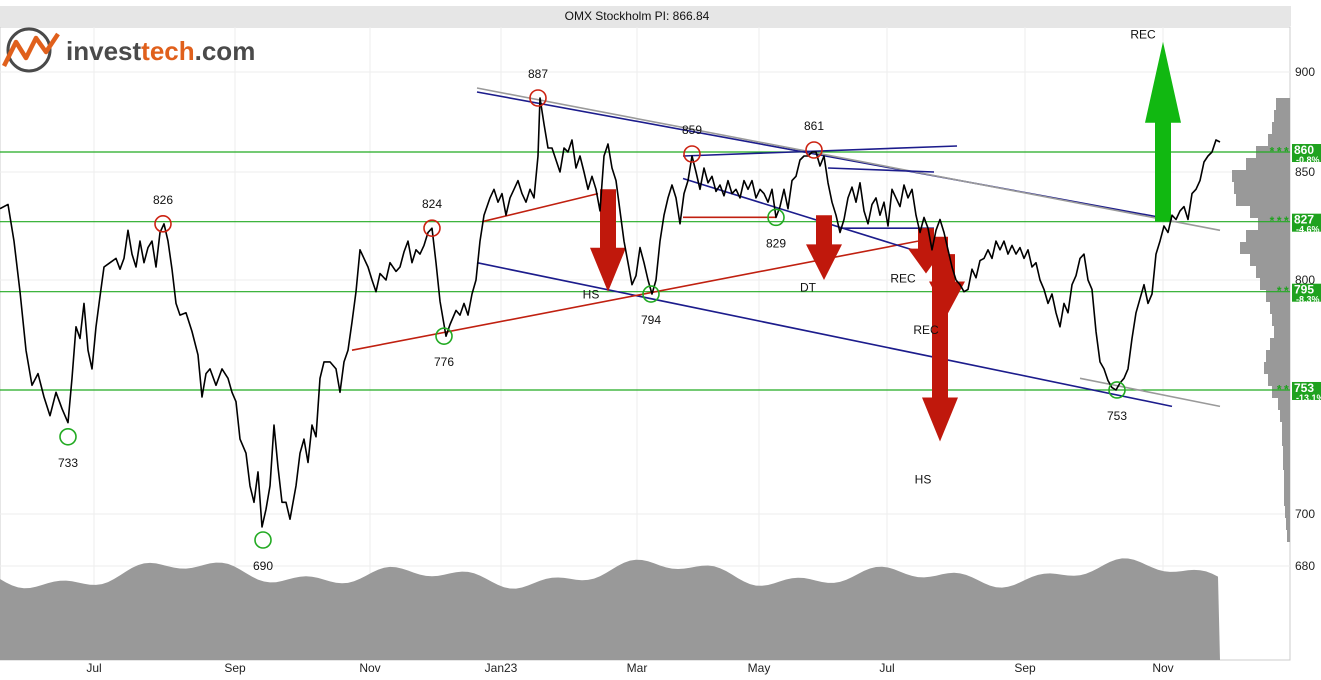 Image resolution: width=1321 pixels, height=680 pixels. I want to click on extreme-value-label: 690, so click(263, 566).